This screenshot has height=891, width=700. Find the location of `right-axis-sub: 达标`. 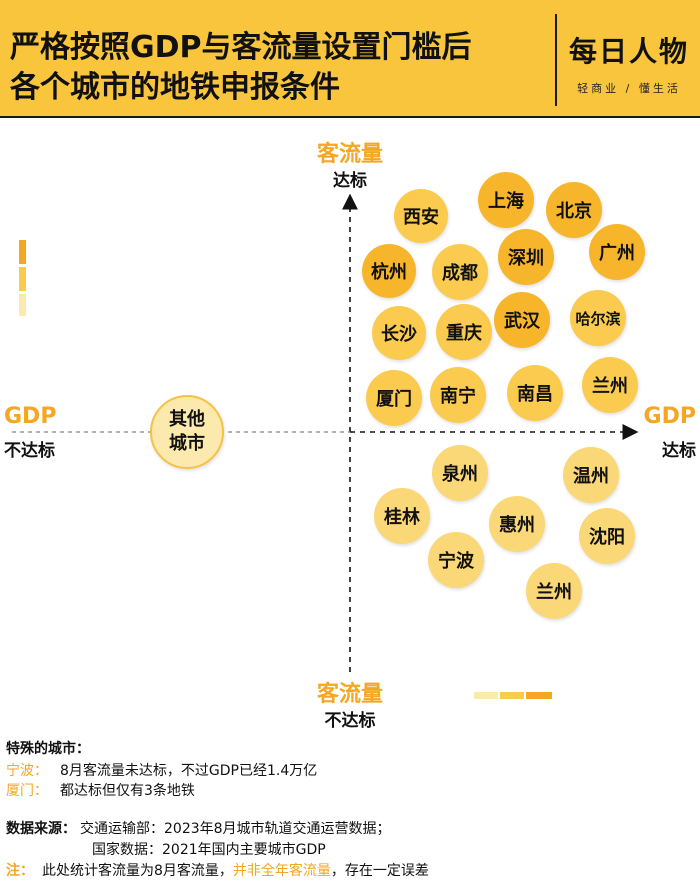

right-axis-sub: 达标 is located at coordinates (679, 451).